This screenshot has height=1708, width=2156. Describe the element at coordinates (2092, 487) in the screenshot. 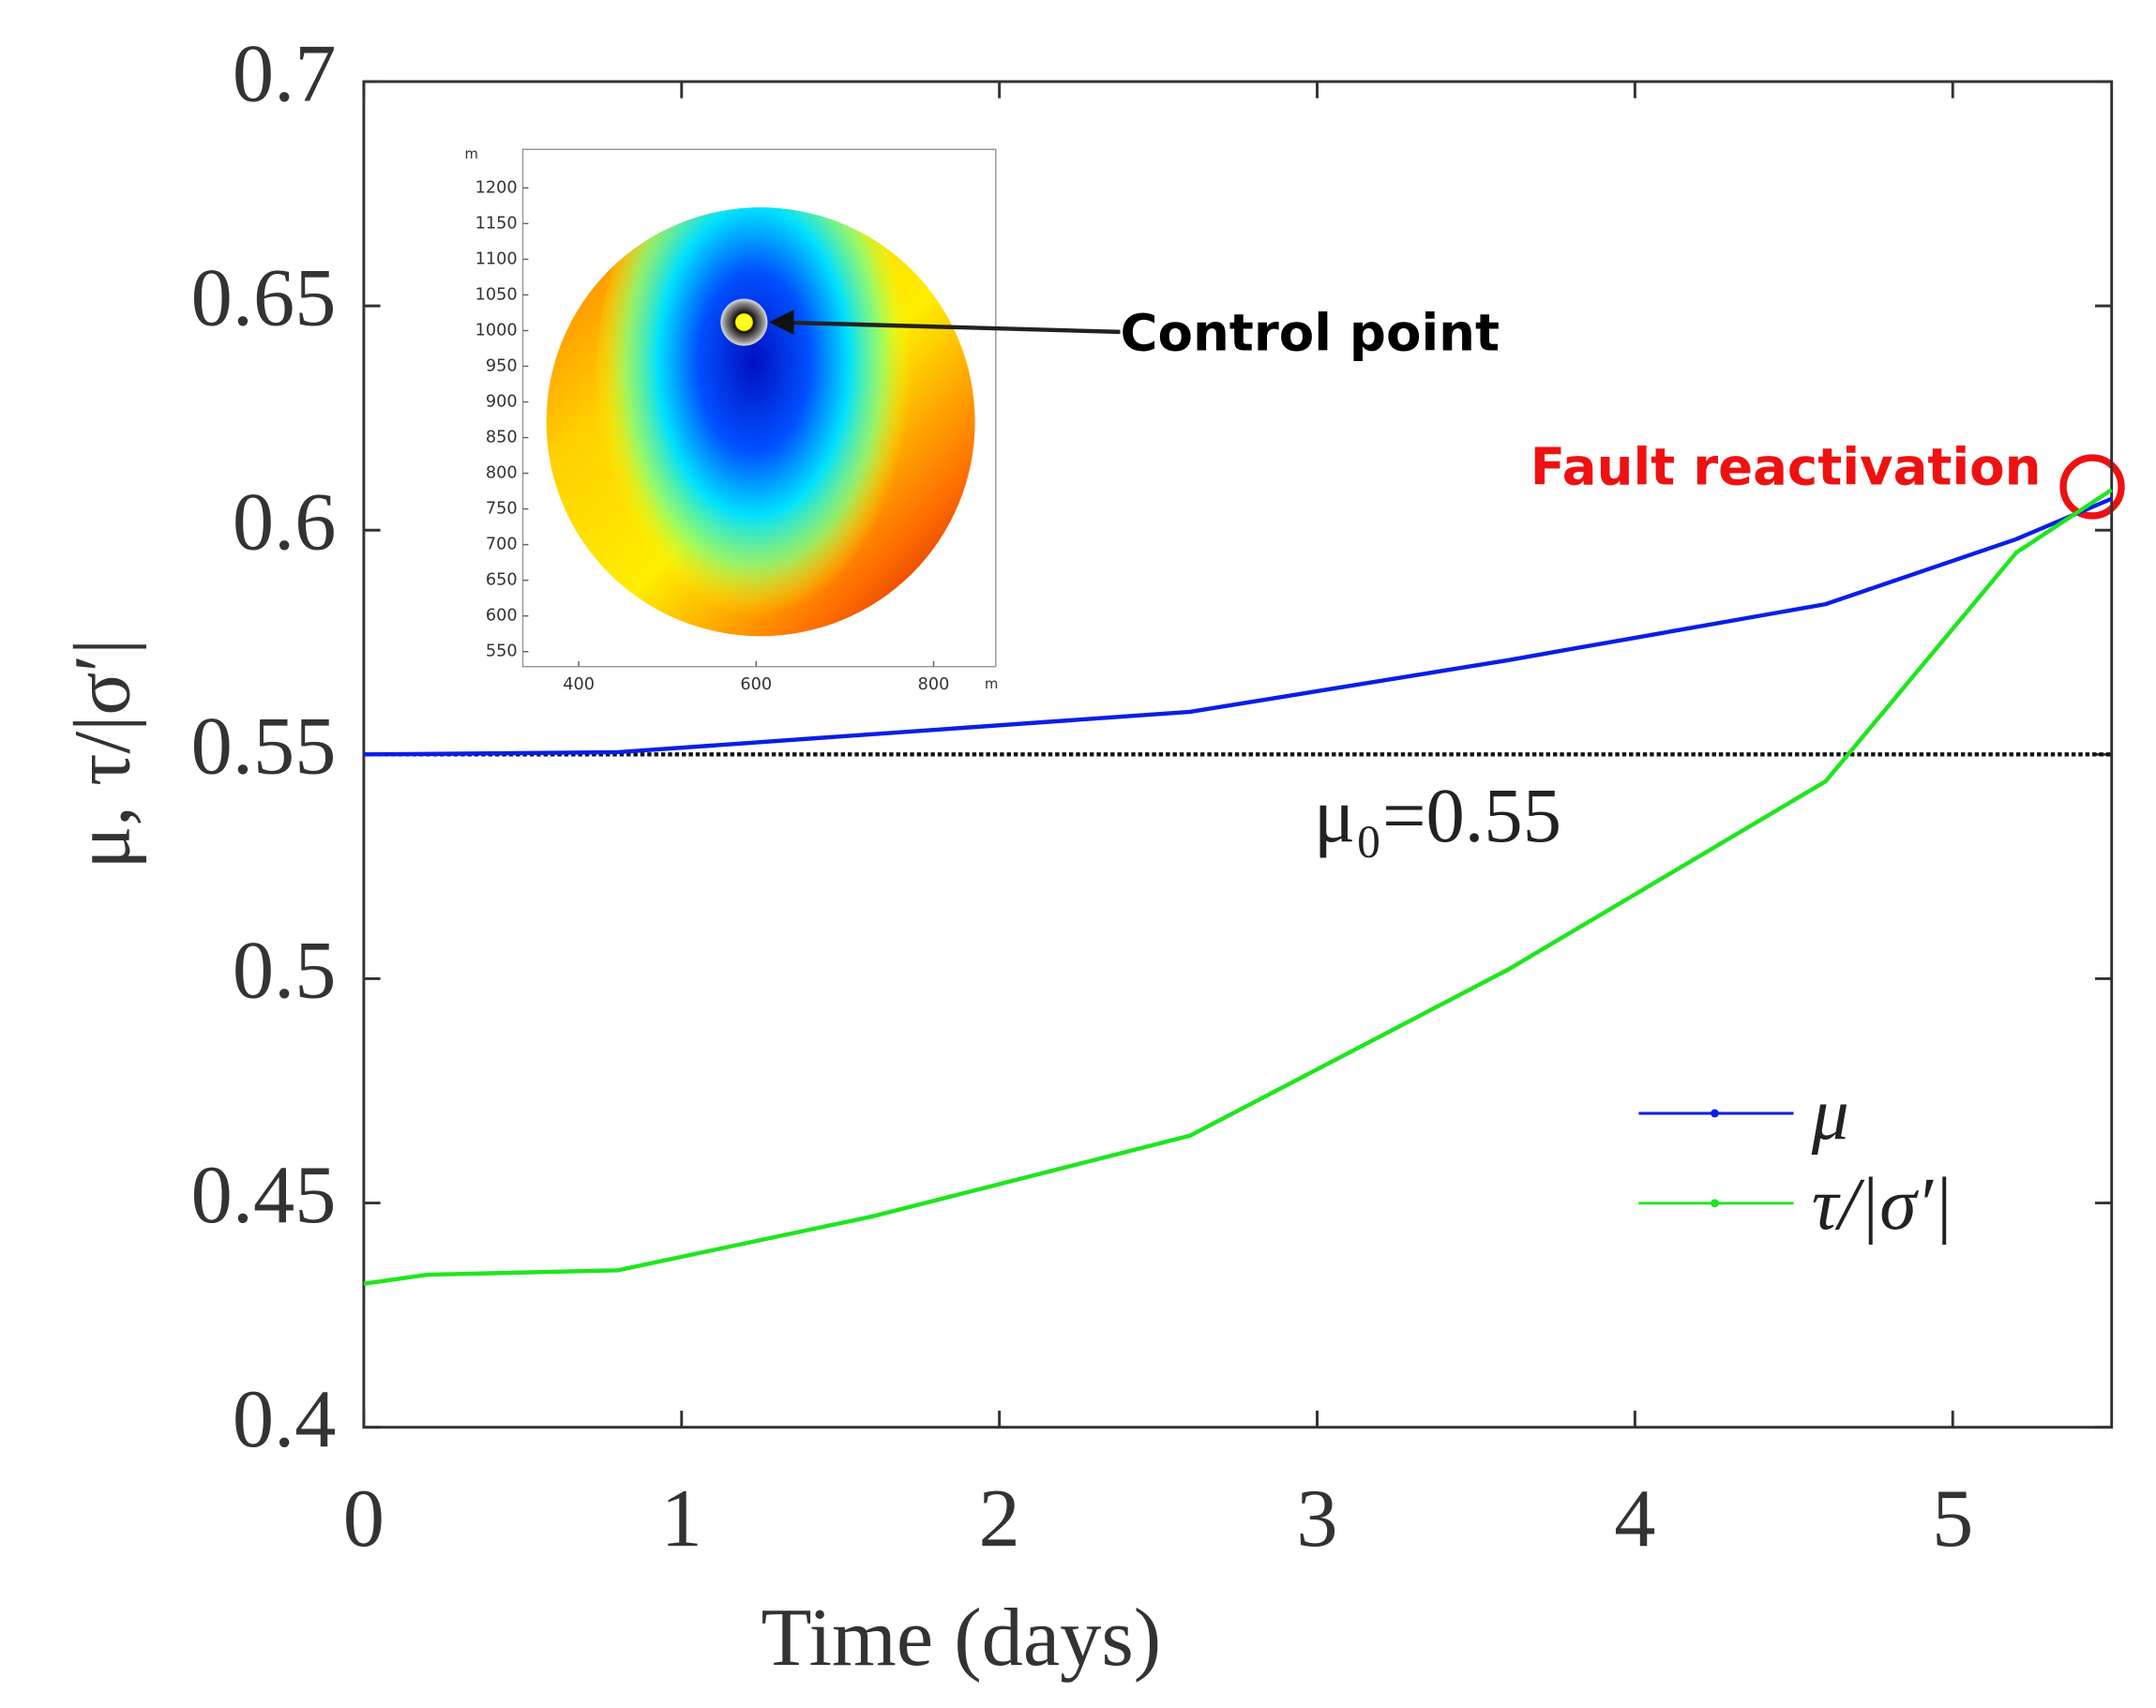

I see `highlight-circle` at that location.